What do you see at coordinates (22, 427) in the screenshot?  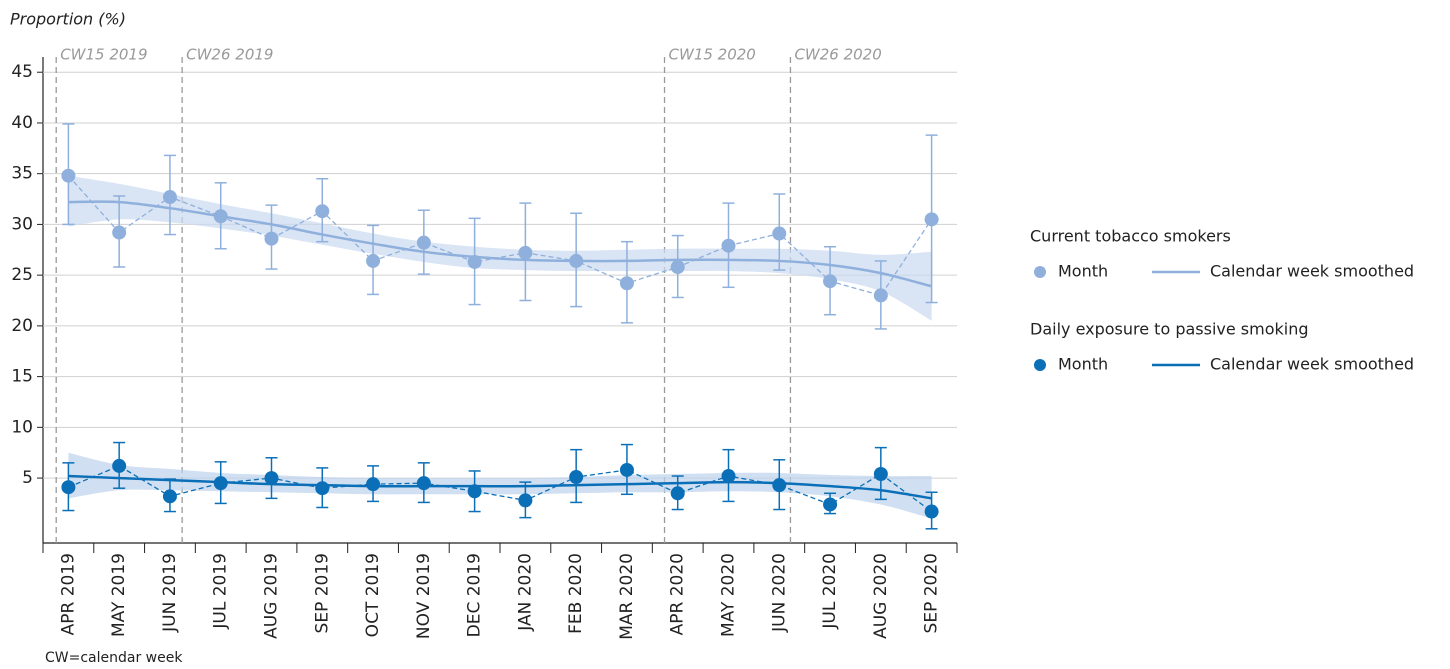 I see `y-tick-label: 10` at bounding box center [22, 427].